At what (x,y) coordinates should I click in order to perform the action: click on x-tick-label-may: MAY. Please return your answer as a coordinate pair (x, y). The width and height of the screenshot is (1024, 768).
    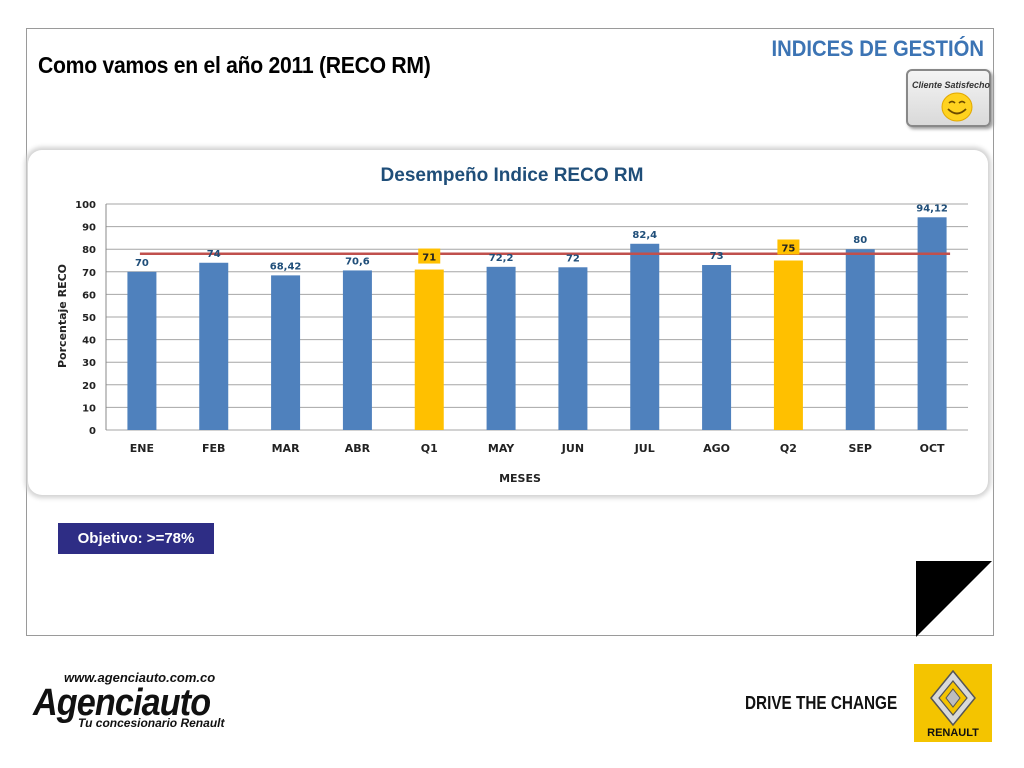
    Looking at the image, I should click on (501, 448).